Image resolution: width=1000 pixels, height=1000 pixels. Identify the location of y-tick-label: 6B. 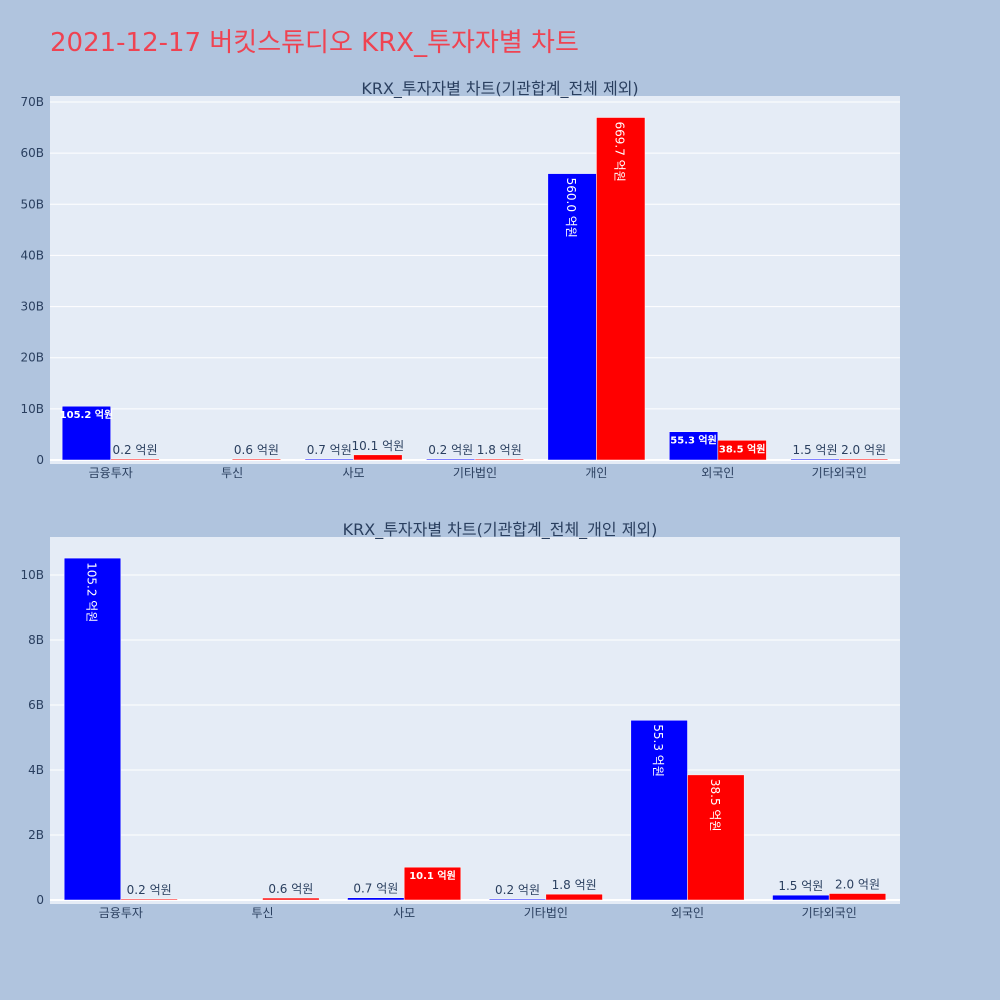
(36, 705).